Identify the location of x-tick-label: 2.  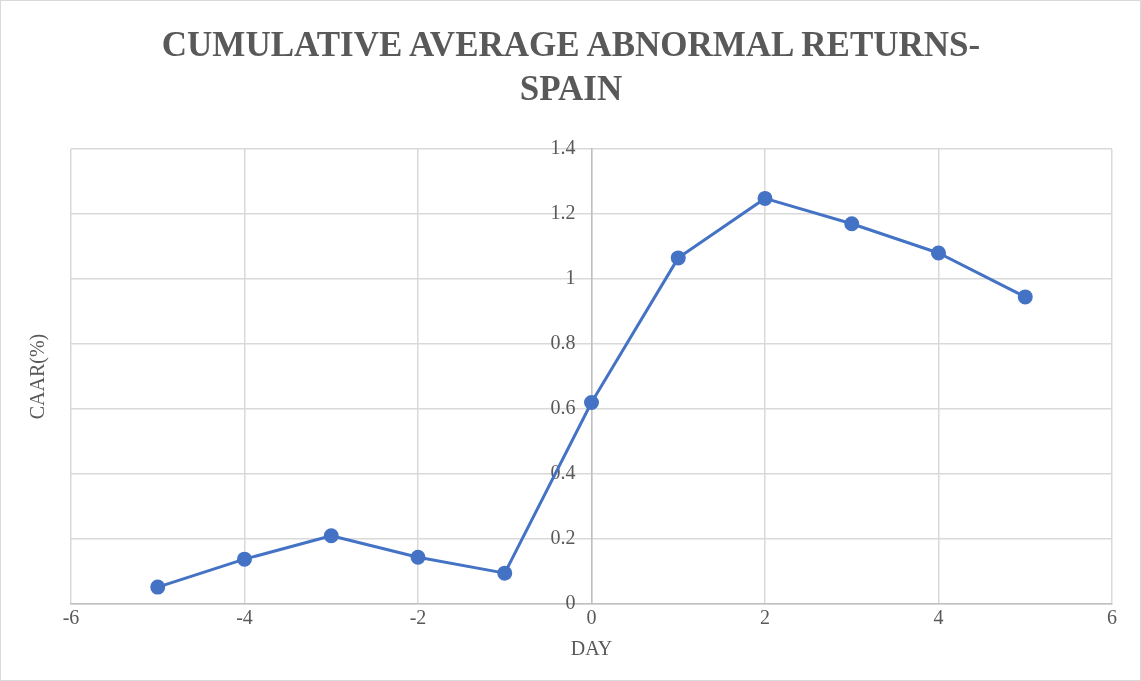
(765, 617).